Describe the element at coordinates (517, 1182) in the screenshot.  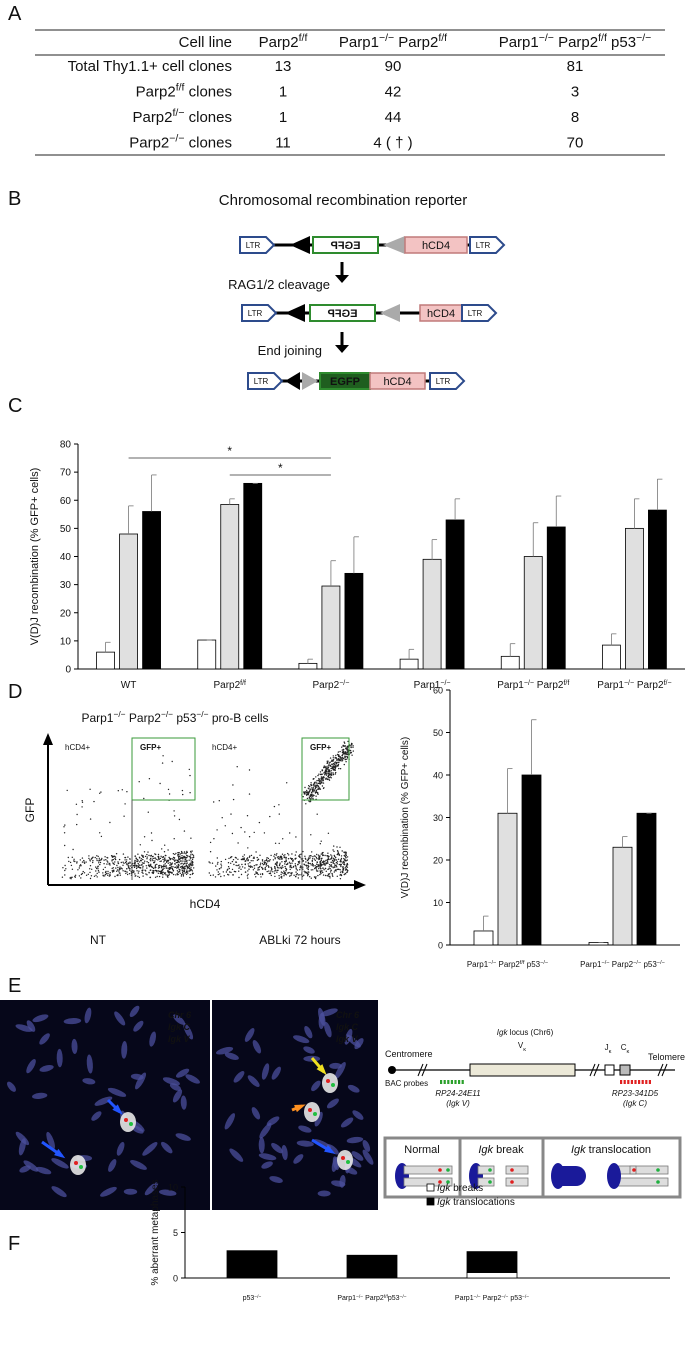
I see `chromosome-arm` at that location.